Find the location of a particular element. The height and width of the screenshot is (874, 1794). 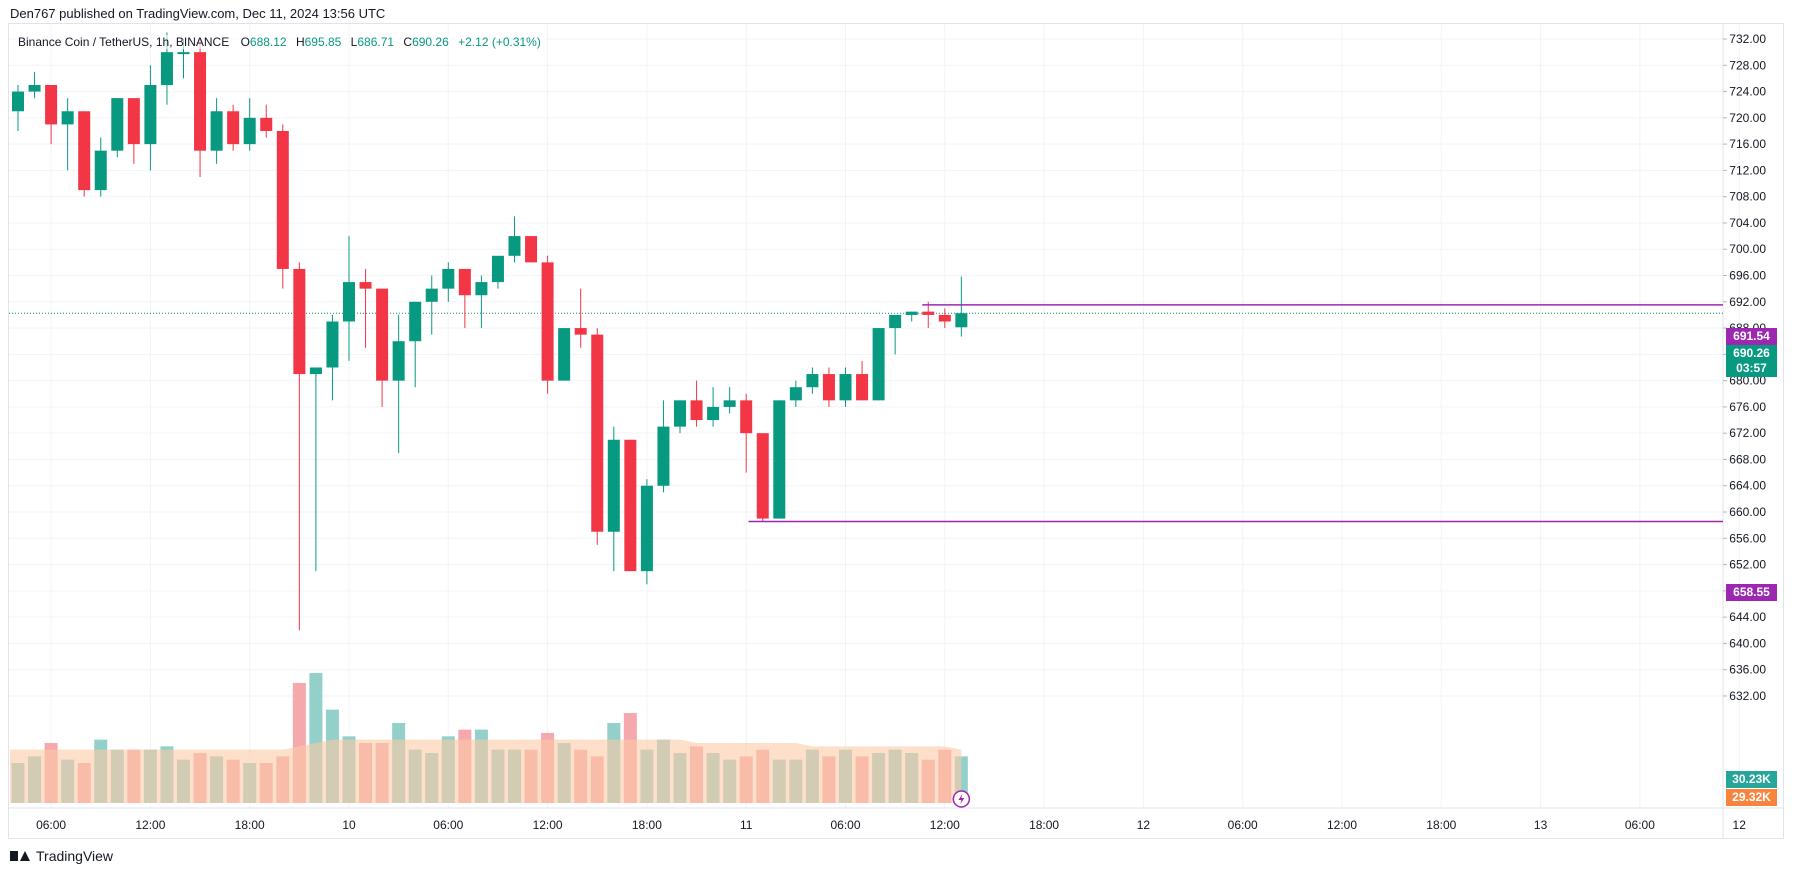

realtime-bolt-icon is located at coordinates (961, 799).